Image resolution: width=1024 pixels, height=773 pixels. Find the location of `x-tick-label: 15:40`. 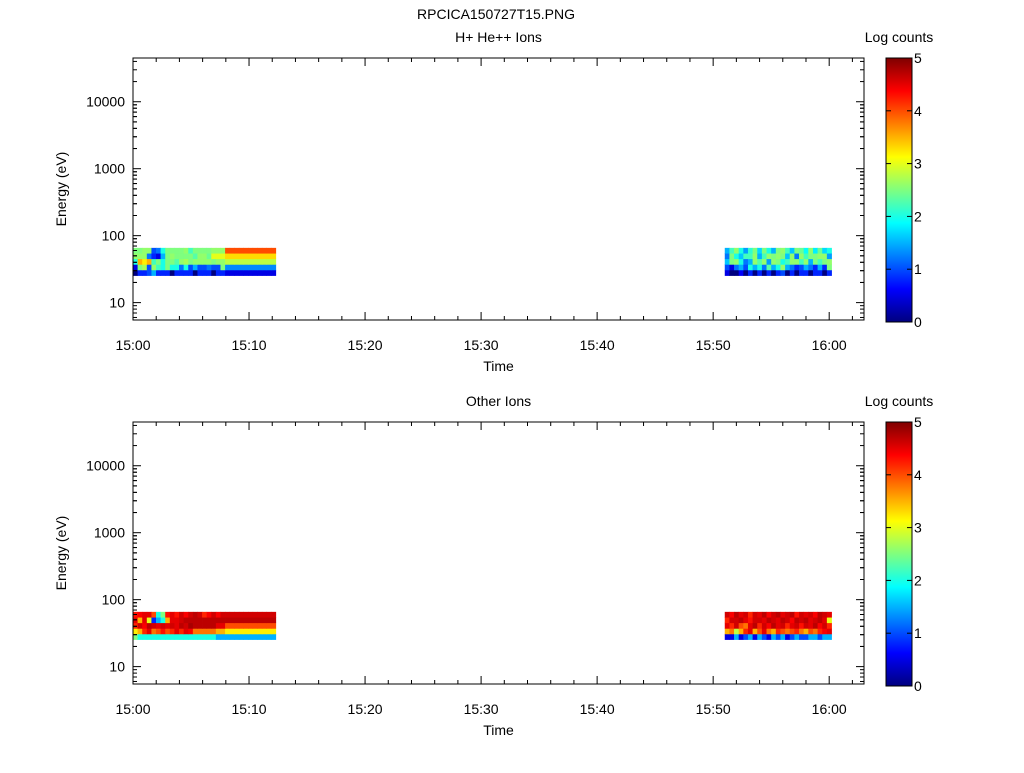

x-tick-label: 15:40 is located at coordinates (597, 709).